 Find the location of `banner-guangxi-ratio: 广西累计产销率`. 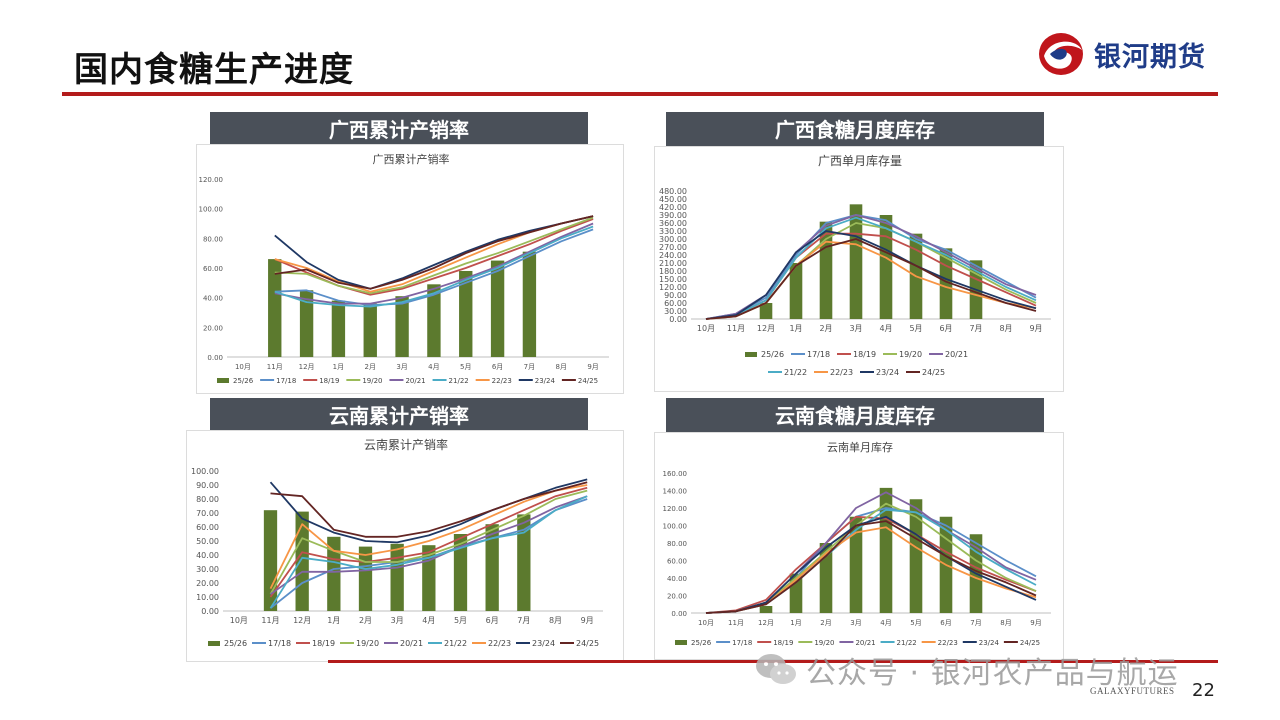

banner-guangxi-ratio: 广西累计产销率 is located at coordinates (399, 130).